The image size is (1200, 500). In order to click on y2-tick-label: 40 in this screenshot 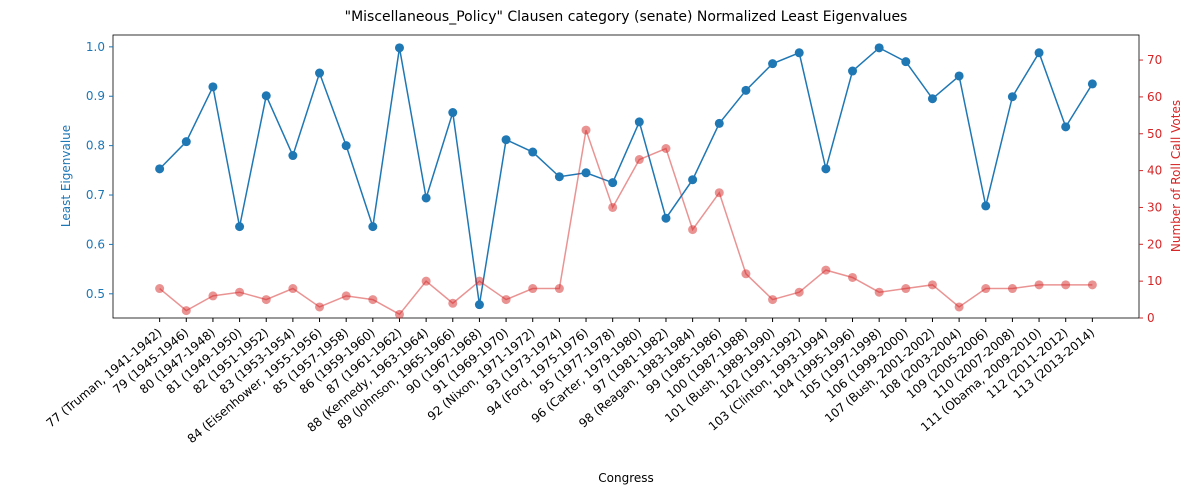, I will do `click(1154, 171)`.